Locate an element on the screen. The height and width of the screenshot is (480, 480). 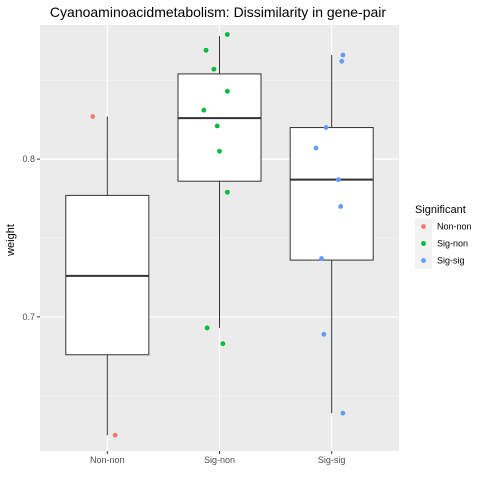
legend: Significant Non-non Sig-non Sig-sig is located at coordinates (443, 236).